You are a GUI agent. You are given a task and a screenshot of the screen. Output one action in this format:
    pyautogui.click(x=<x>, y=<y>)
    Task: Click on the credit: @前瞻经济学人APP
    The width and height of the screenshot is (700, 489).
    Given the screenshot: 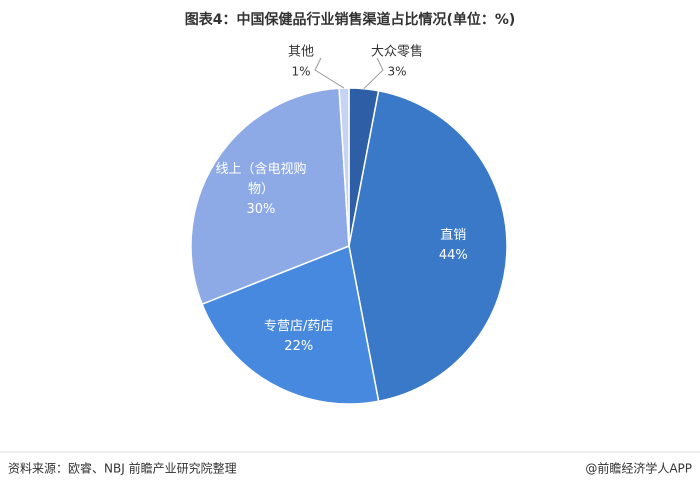 What is the action you would take?
    pyautogui.click(x=638, y=468)
    